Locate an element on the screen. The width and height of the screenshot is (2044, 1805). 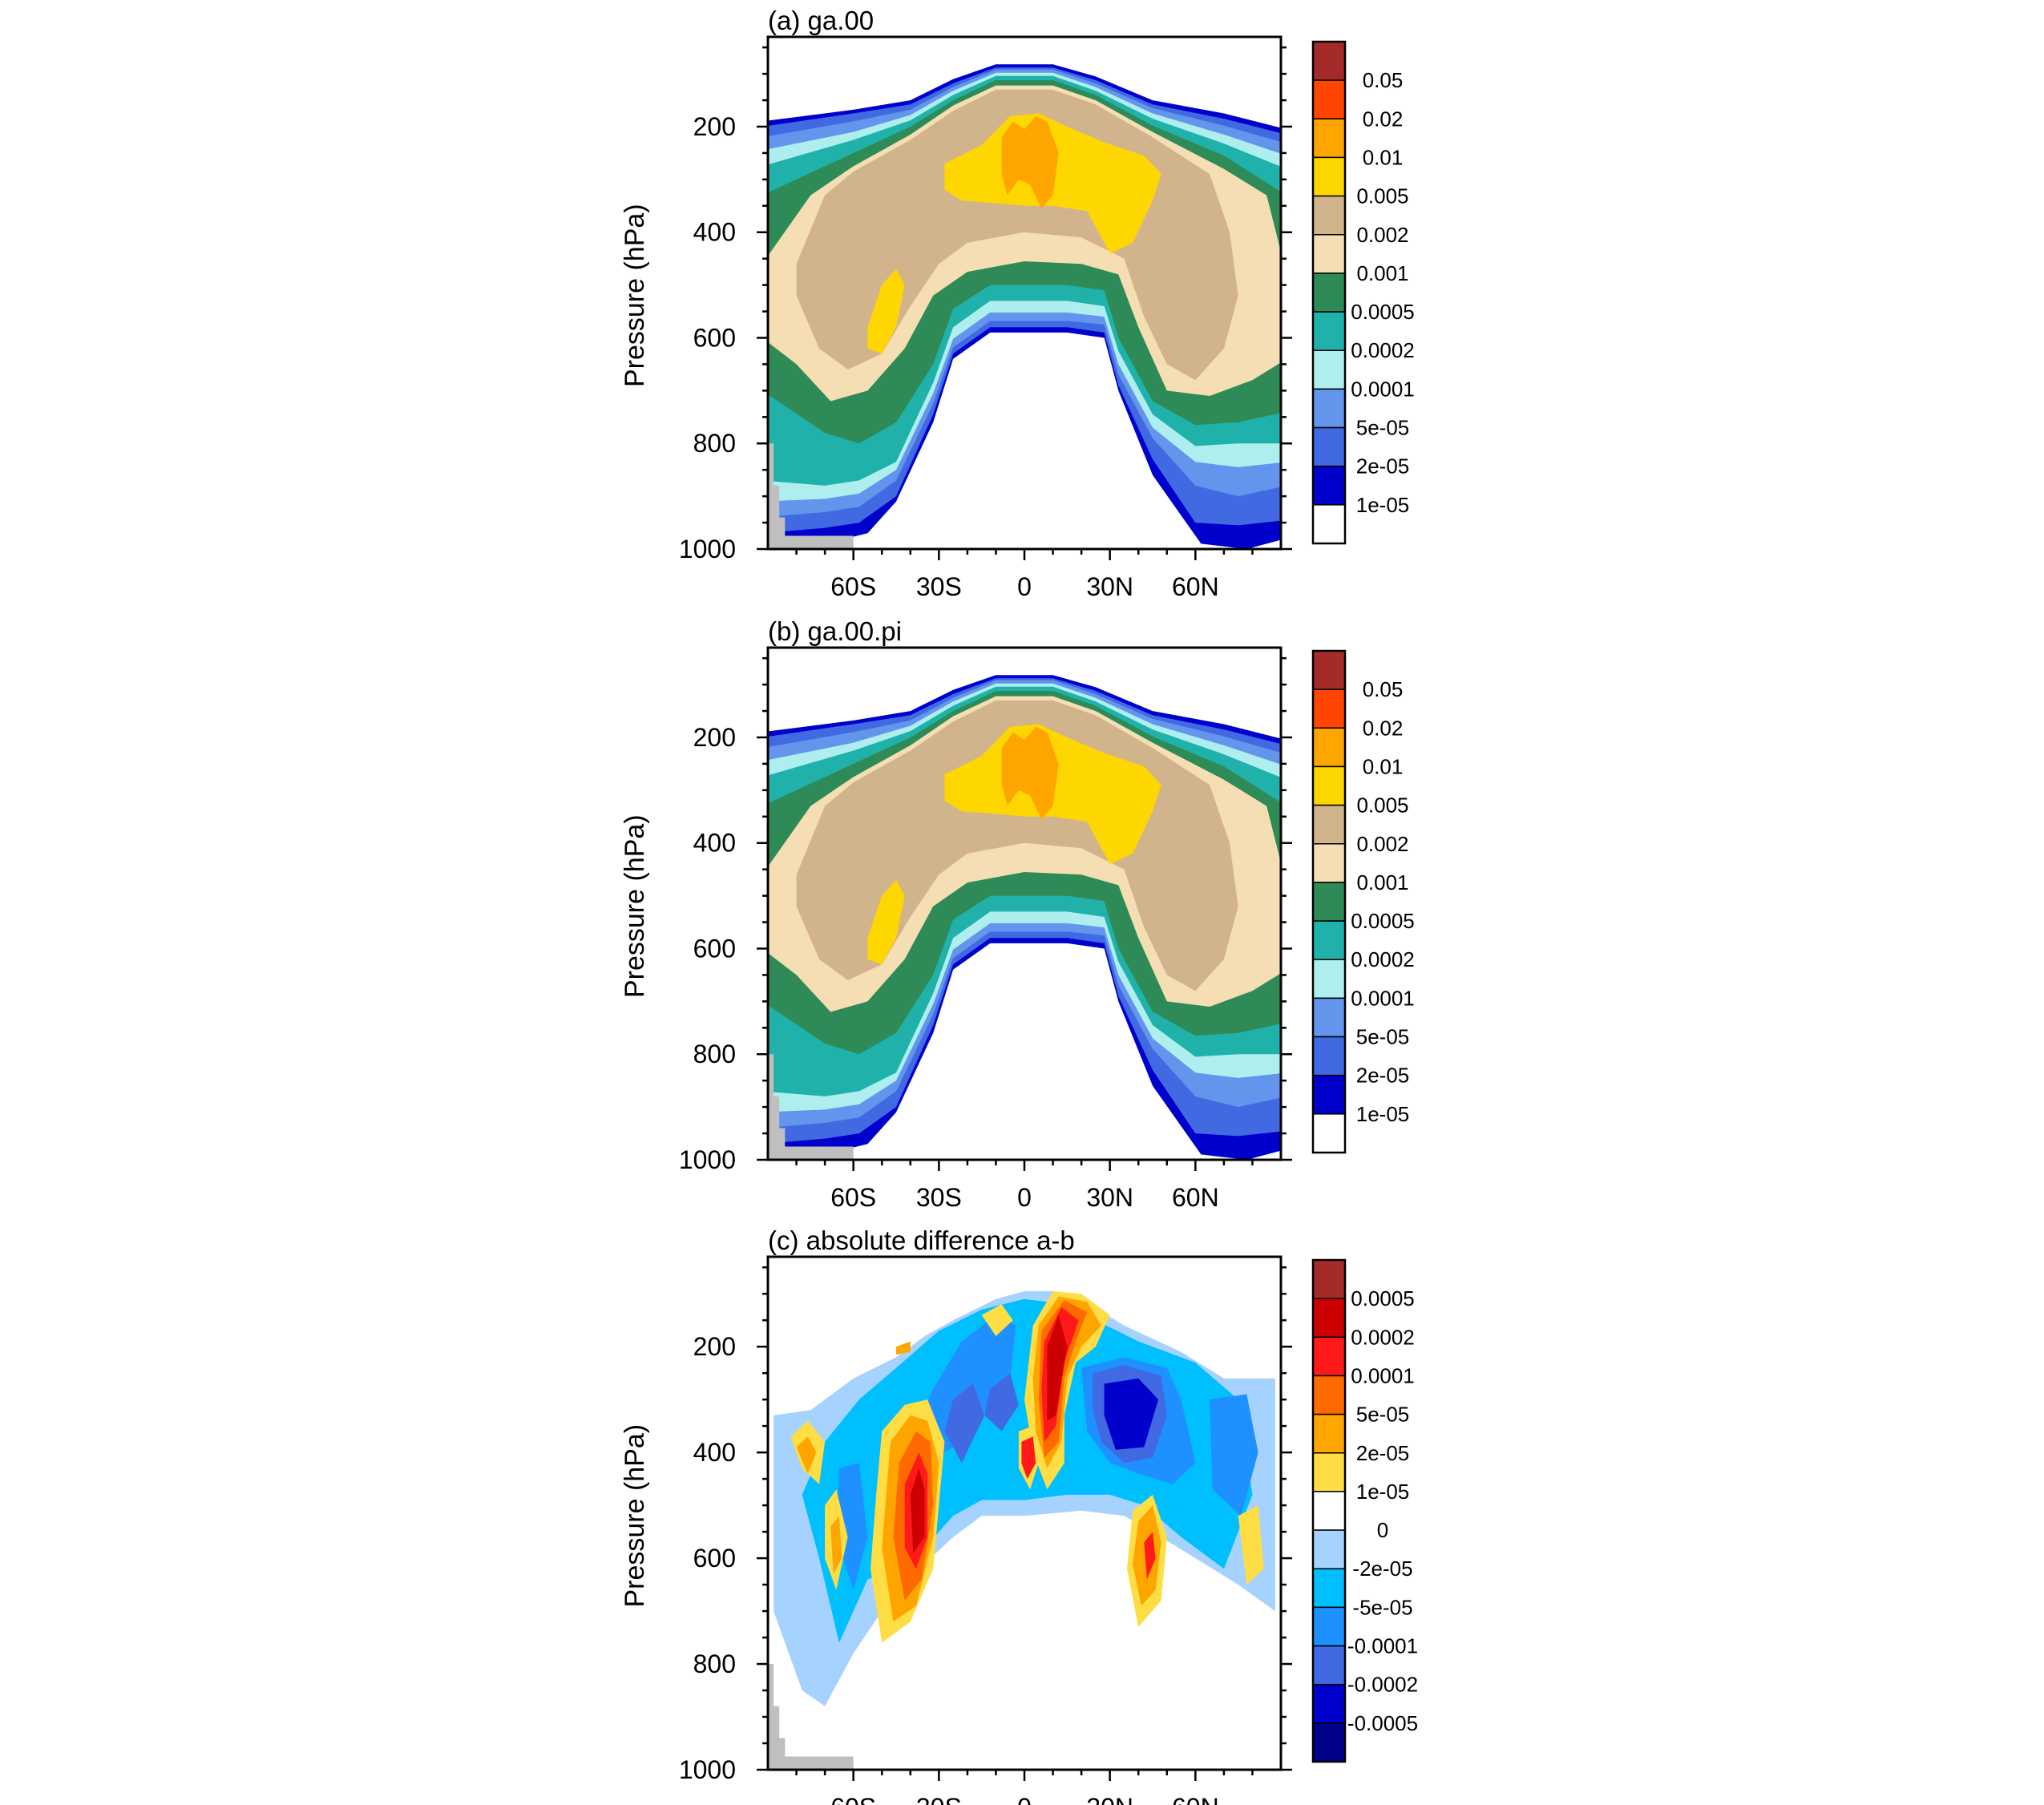
colorbar-label: 0.002 is located at coordinates (1382, 235).